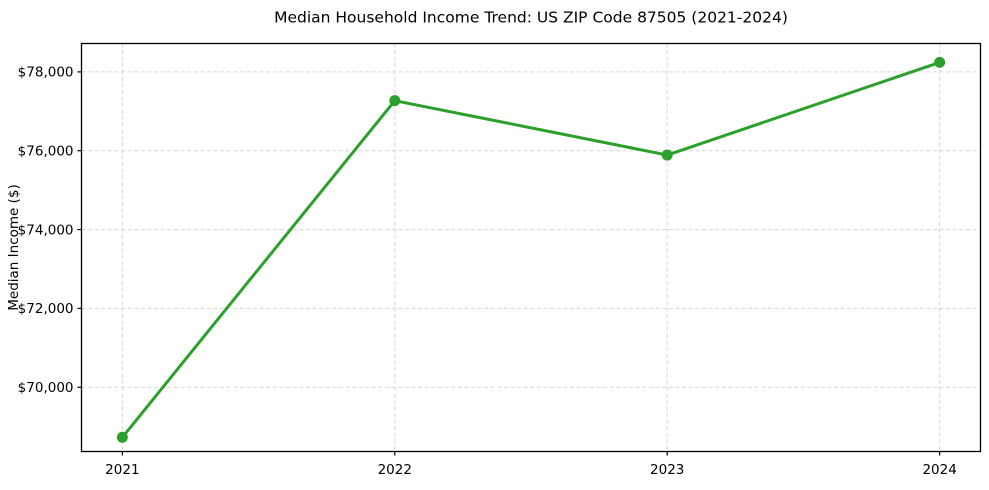 The height and width of the screenshot is (490, 989). I want to click on data-point-2024, so click(940, 62).